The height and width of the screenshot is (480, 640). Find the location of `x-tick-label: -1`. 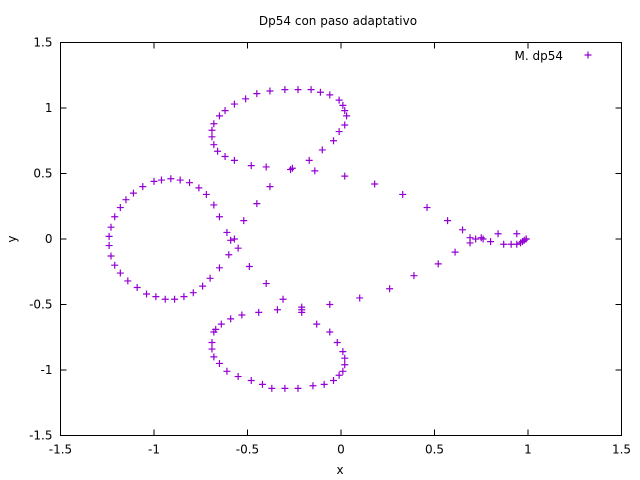

x-tick-label: -1 is located at coordinates (154, 450).